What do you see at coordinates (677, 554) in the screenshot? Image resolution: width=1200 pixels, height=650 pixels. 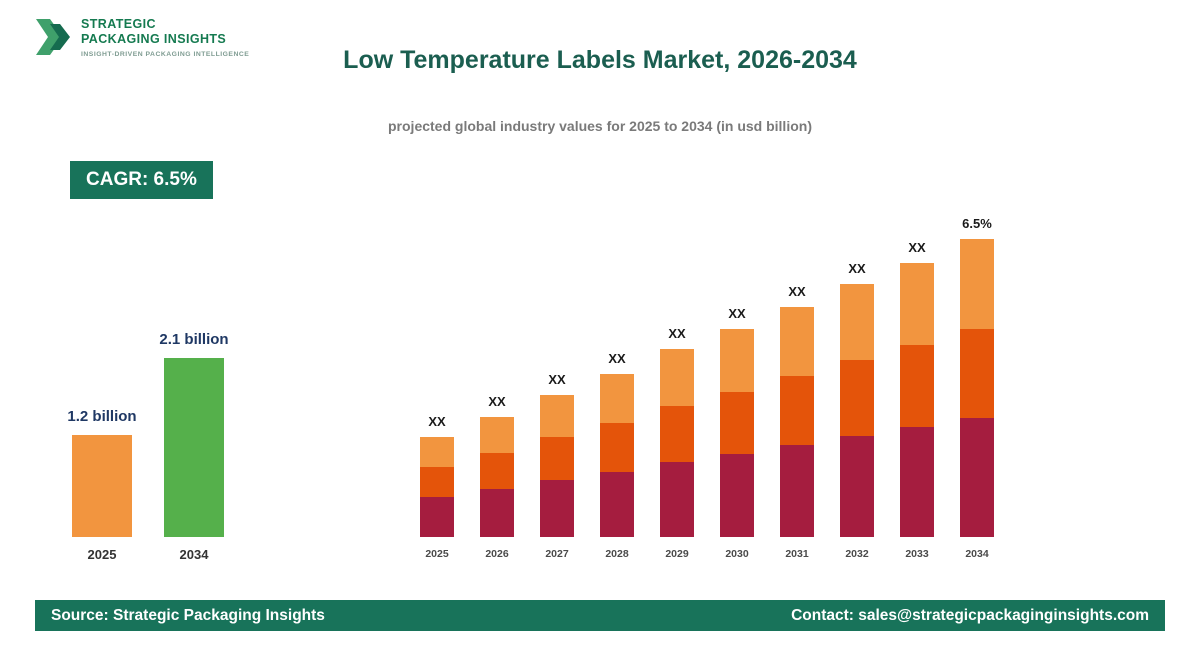 I see `stacked-bar-x-label-2029: 2029` at bounding box center [677, 554].